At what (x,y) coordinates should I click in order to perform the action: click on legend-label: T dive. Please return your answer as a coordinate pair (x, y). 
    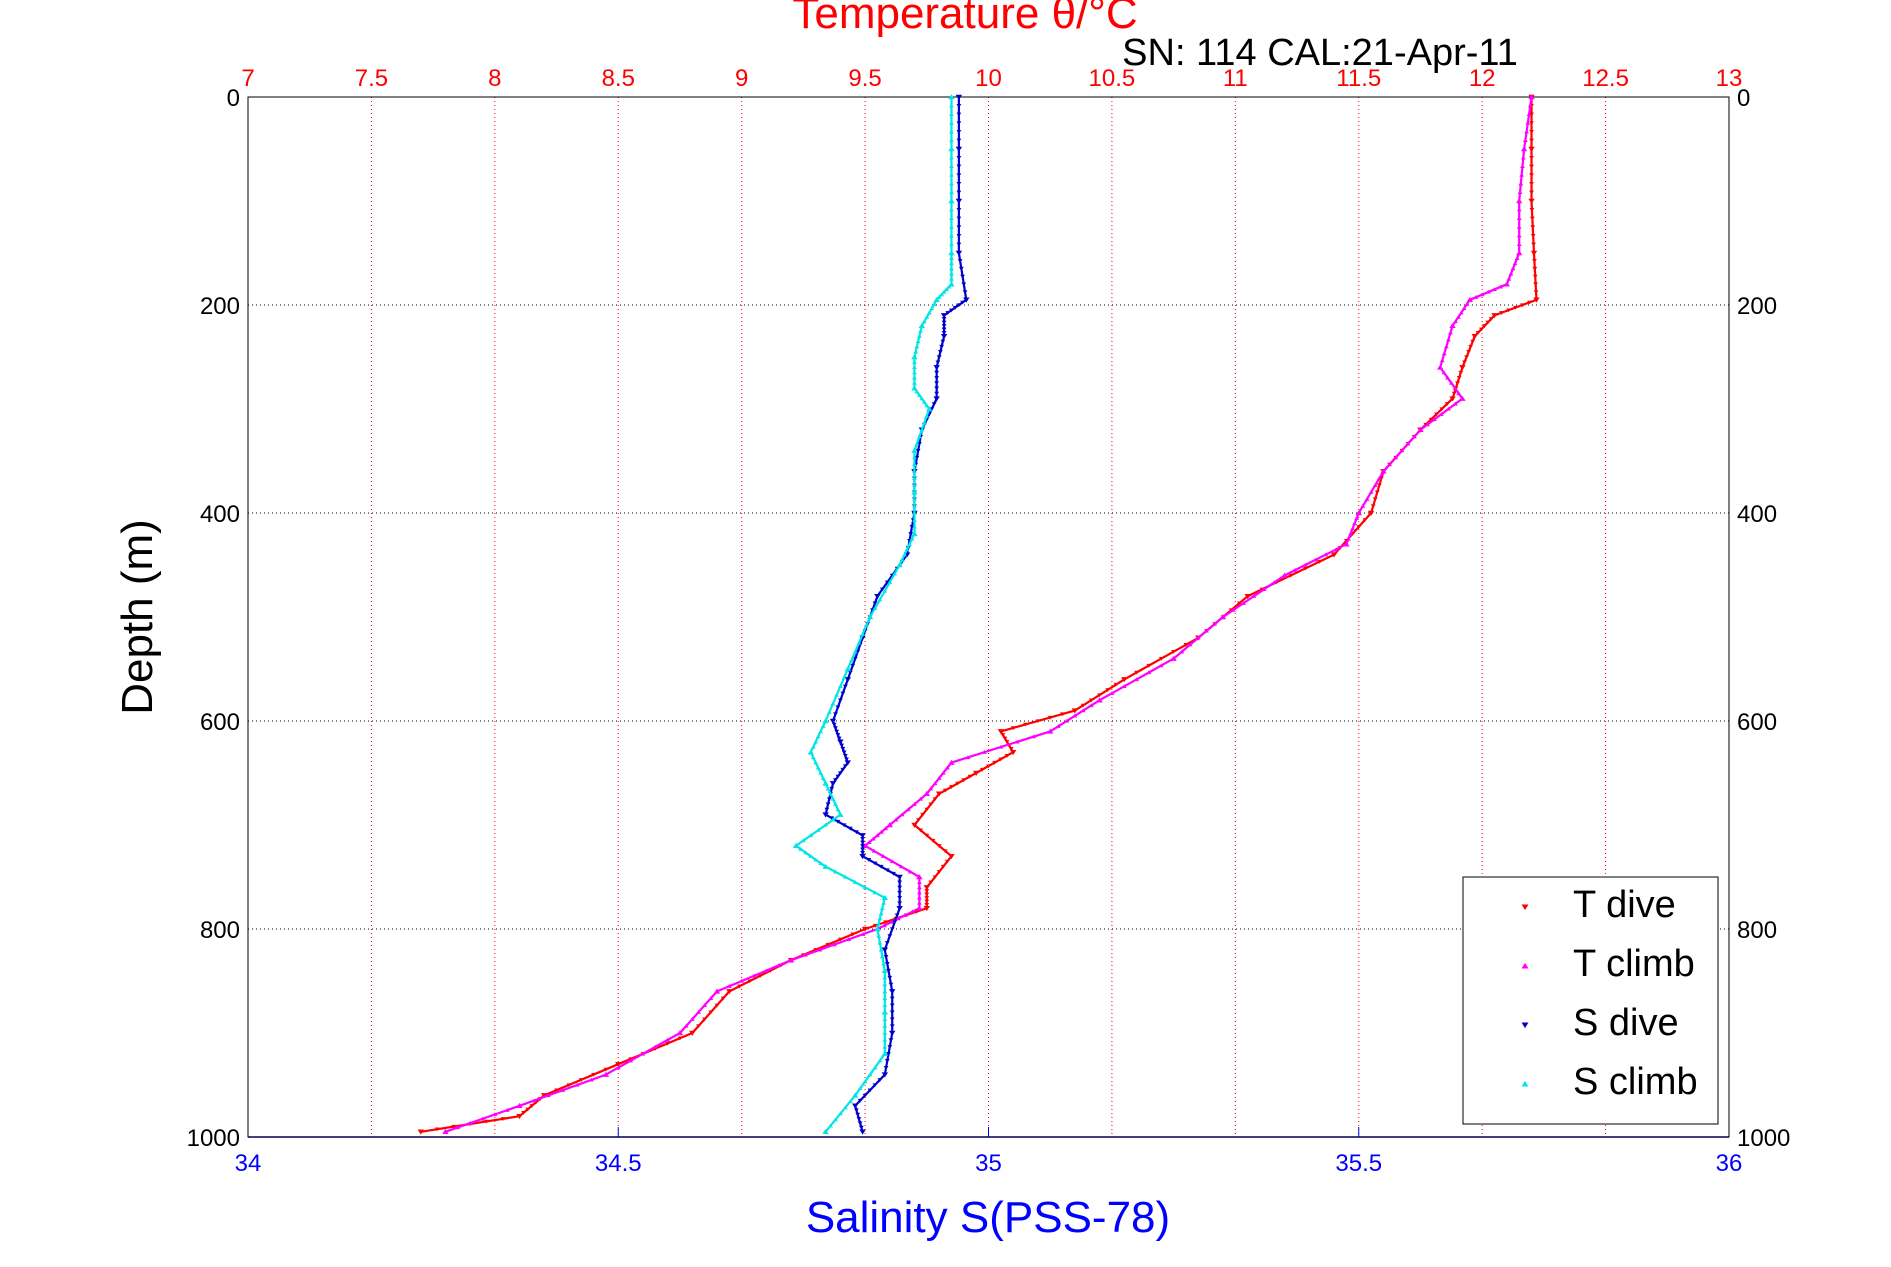
    Looking at the image, I should click on (1624, 905).